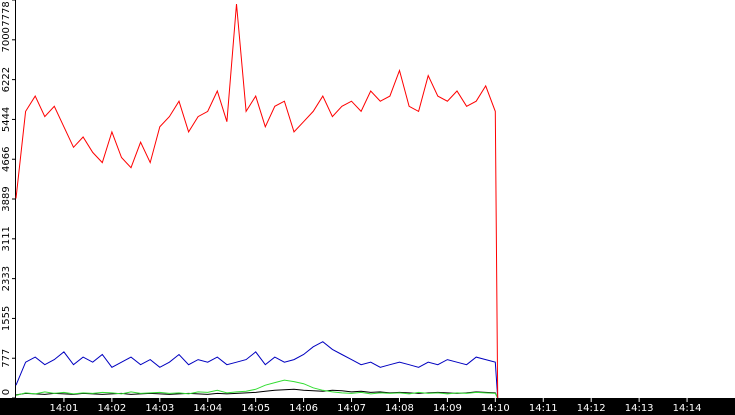 The image size is (735, 415). What do you see at coordinates (6, 159) in the screenshot?
I see `y-tick-label: 4666` at bounding box center [6, 159].